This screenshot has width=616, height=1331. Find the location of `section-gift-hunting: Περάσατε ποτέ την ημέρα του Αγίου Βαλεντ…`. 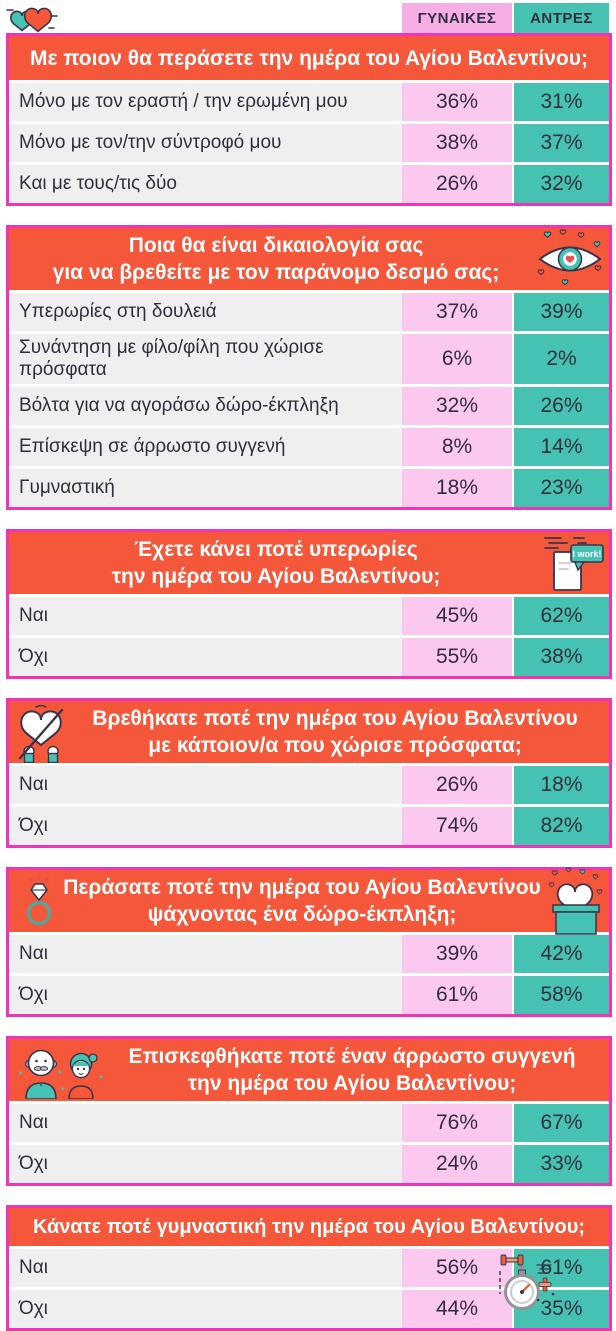

section-gift-hunting: Περάσατε ποτέ την ημέρα του Αγίου Βαλεντ… is located at coordinates (309, 942).